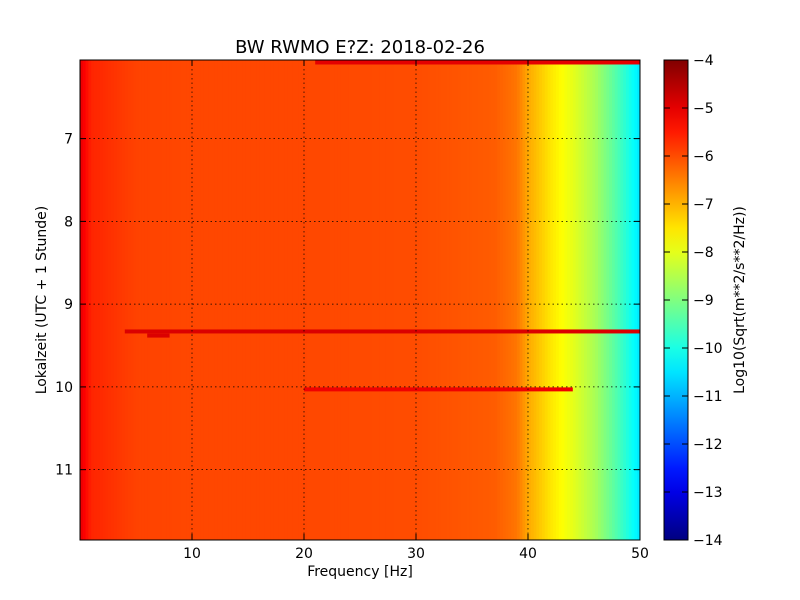 This screenshot has width=800, height=600. Describe the element at coordinates (708, 541) in the screenshot. I see `colorbar-tick-label: −14` at that location.